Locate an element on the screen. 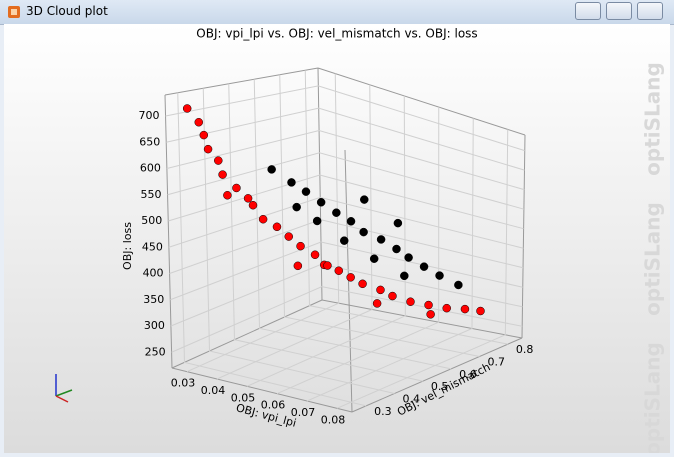  minimize-button is located at coordinates (588, 11).